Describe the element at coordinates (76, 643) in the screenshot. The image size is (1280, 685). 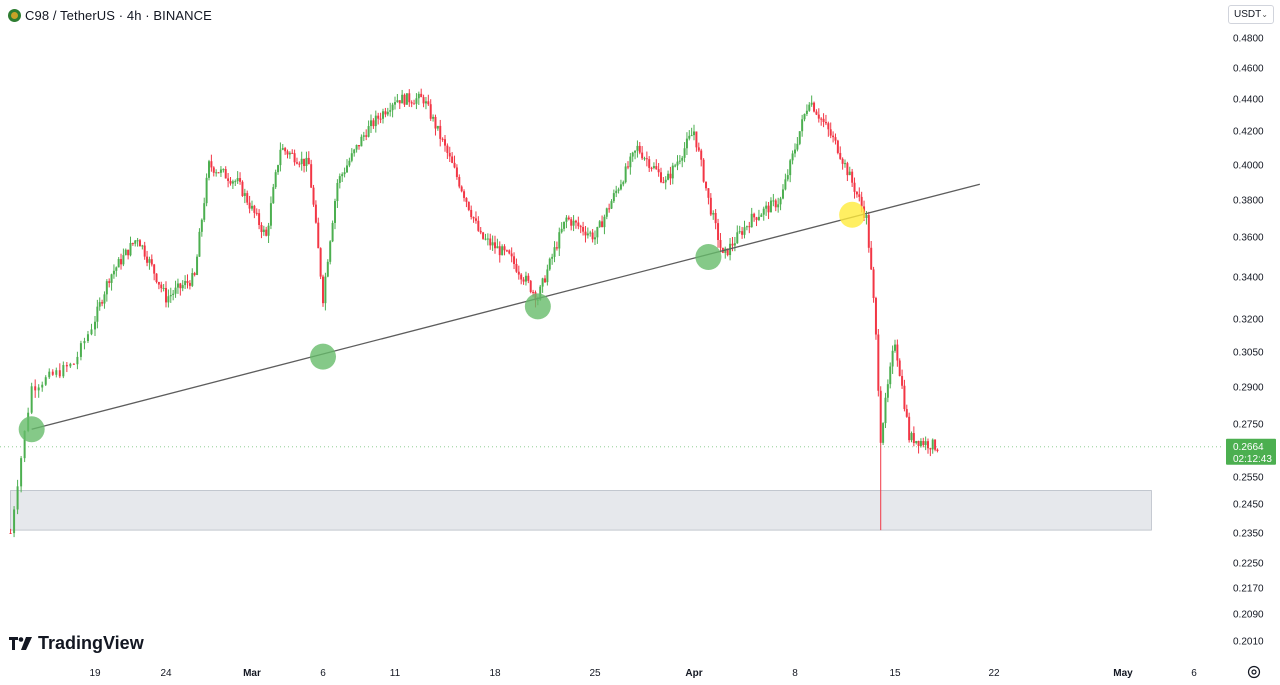
I see `tradingview-logo: TradingView` at that location.